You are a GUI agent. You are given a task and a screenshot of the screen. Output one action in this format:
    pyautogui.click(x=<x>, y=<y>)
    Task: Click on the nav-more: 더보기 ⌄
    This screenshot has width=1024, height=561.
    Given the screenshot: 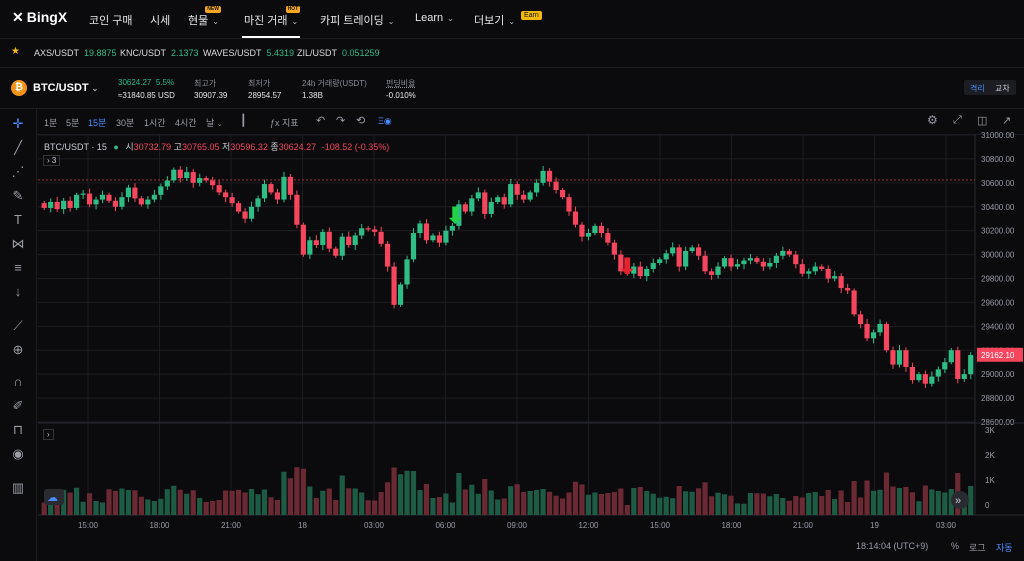 What is the action you would take?
    pyautogui.click(x=495, y=21)
    